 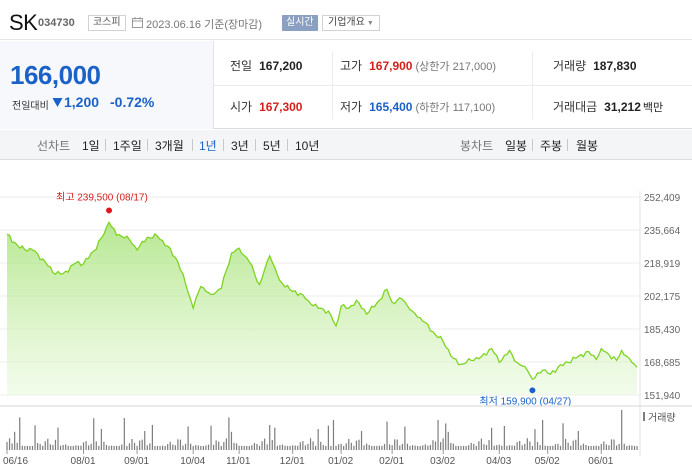 What do you see at coordinates (300, 23) in the screenshot?
I see `realtime-badge: 실시간` at bounding box center [300, 23].